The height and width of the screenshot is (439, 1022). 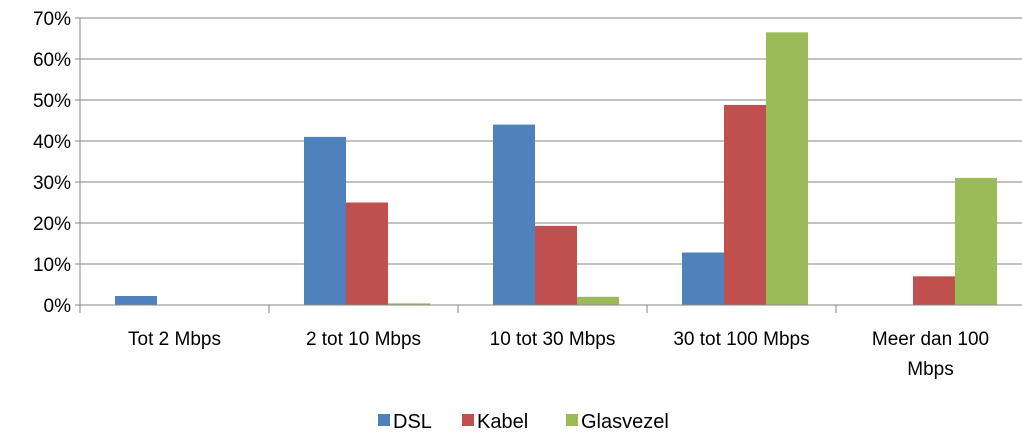 What do you see at coordinates (553, 339) in the screenshot?
I see `x-tick-label: 10 tot 30 Mbps` at bounding box center [553, 339].